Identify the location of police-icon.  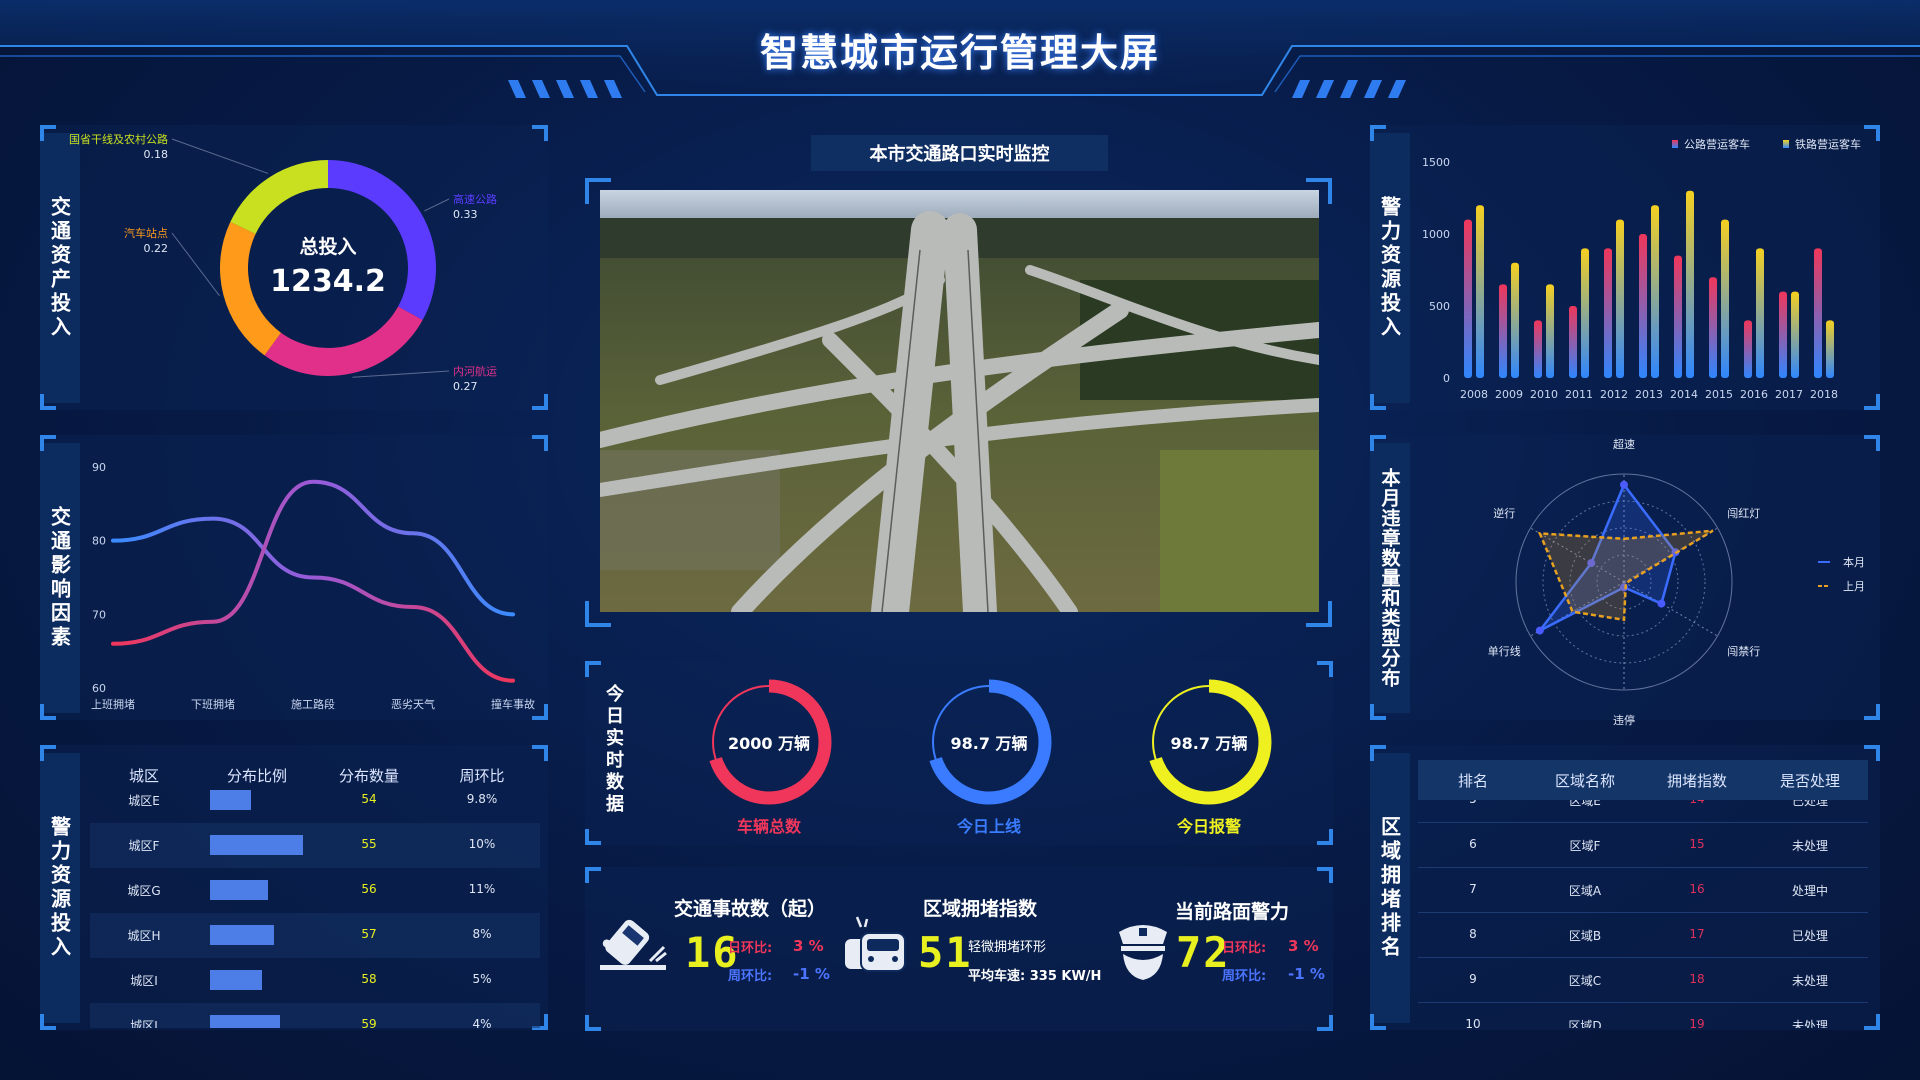
(1143, 952).